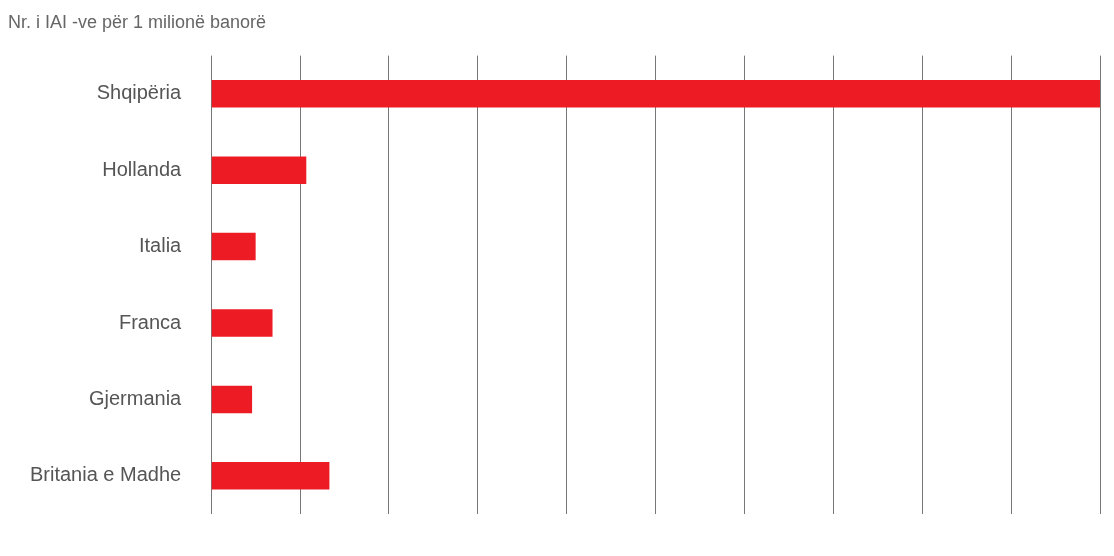  What do you see at coordinates (106, 474) in the screenshot?
I see `y-tick-label: Britania e Madhe` at bounding box center [106, 474].